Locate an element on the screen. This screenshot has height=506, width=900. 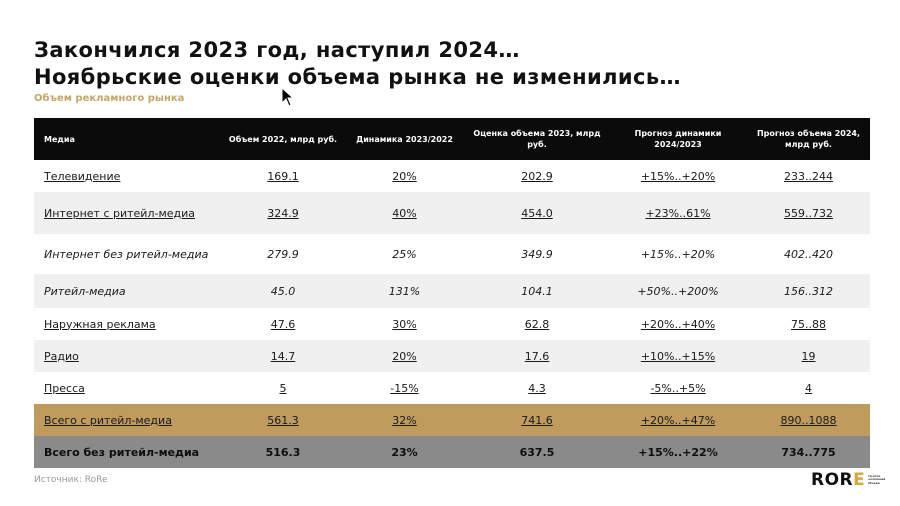
cell-value: 890..1088 is located at coordinates (808, 420).